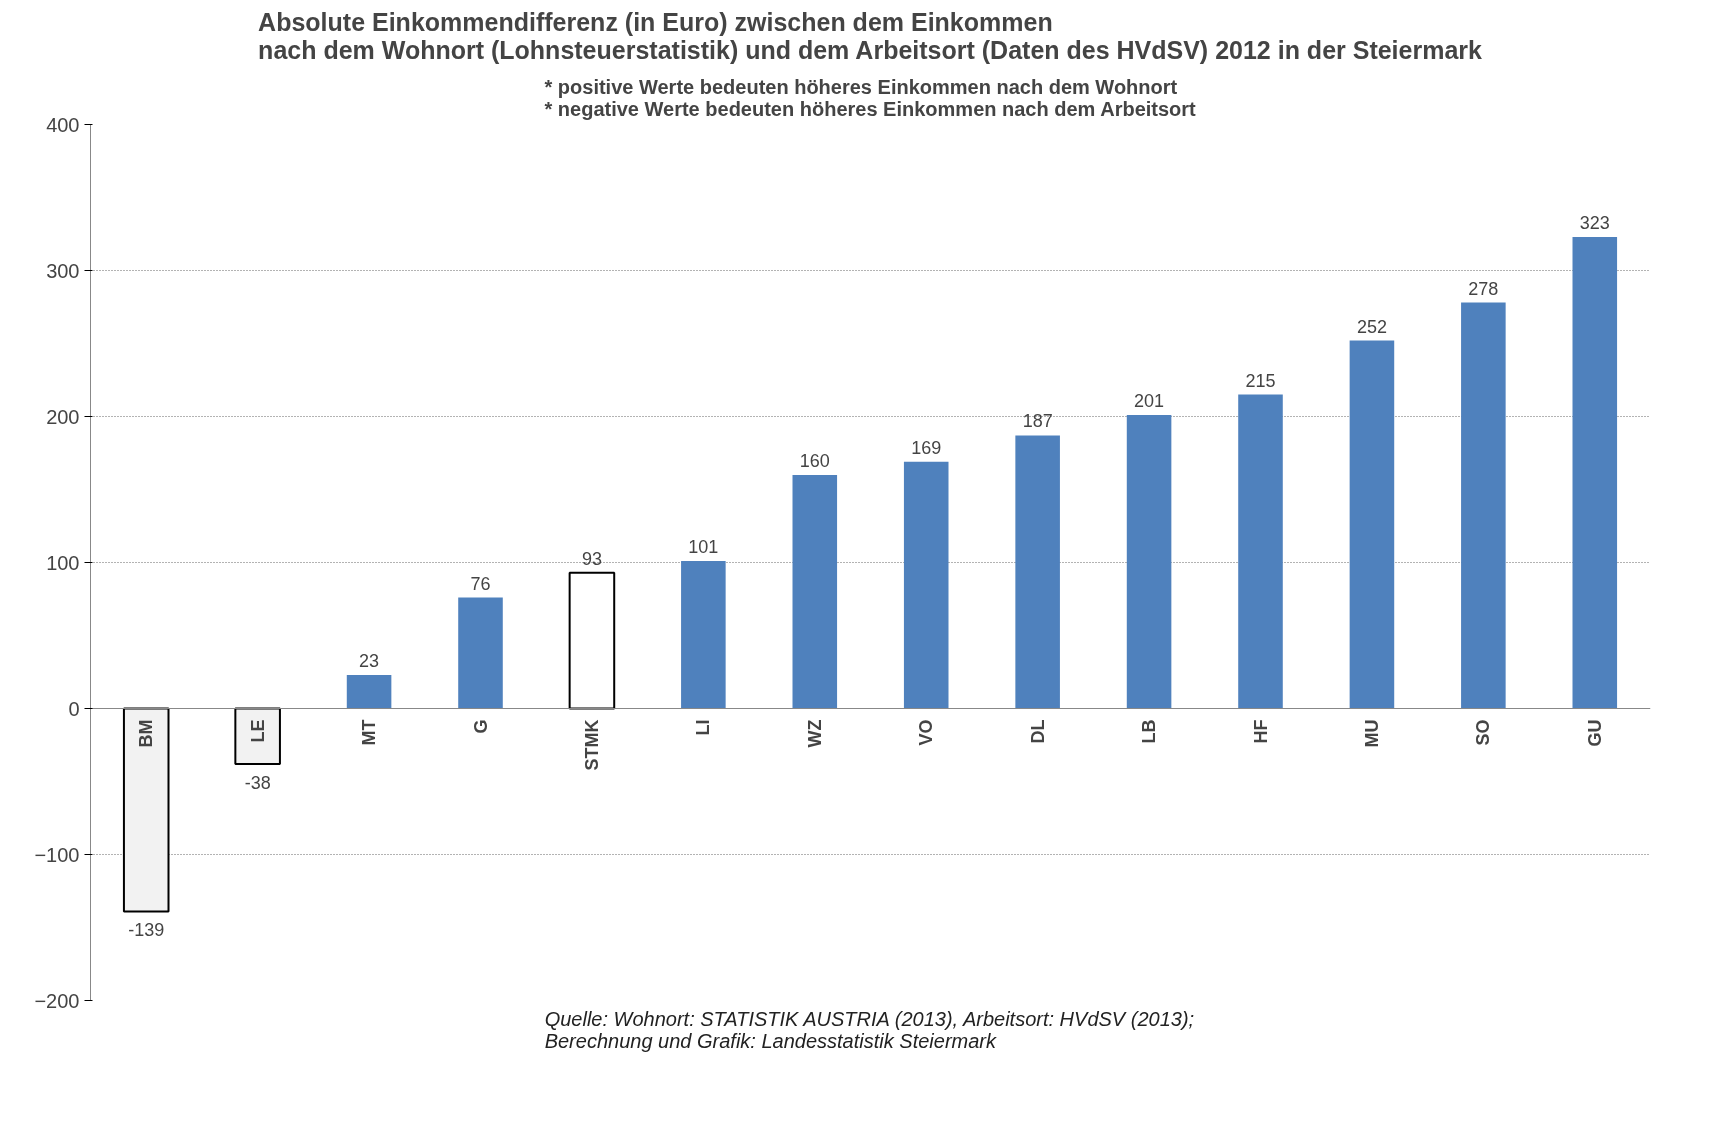 This screenshot has height=1146, width=1720. What do you see at coordinates (926, 447) in the screenshot?
I see `data-label: 169` at bounding box center [926, 447].